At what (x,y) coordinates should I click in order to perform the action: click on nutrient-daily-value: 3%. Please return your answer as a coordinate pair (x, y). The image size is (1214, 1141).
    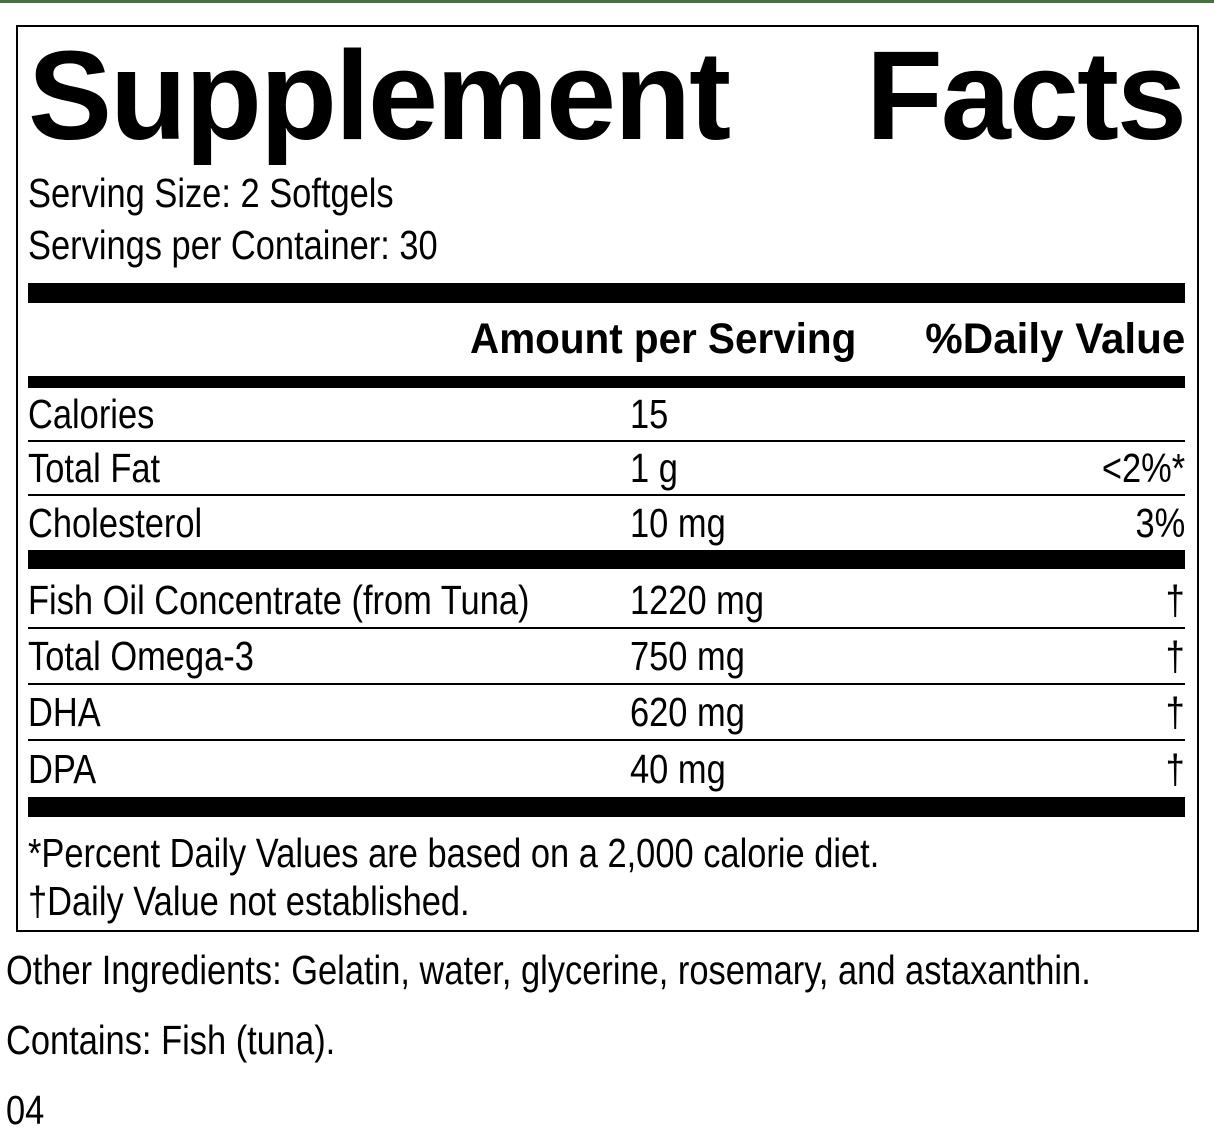
    Looking at the image, I should click on (1160, 522).